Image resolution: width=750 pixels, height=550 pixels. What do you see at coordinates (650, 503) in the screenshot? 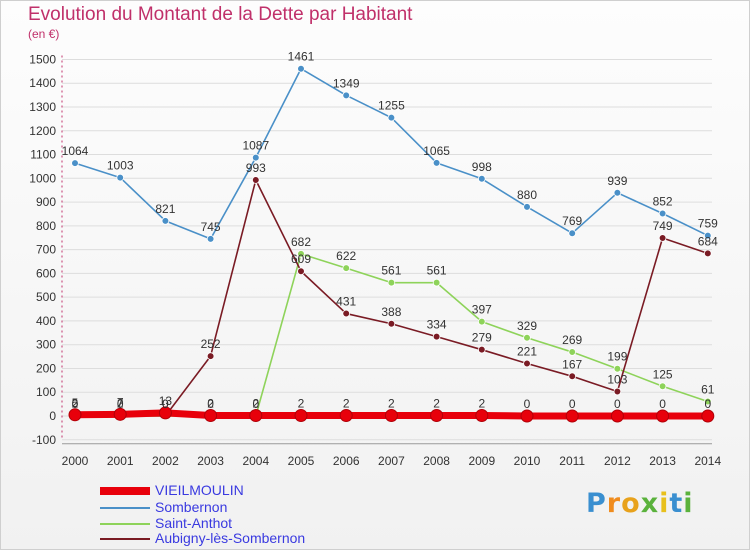
I see `logo-letter: x` at bounding box center [650, 503].